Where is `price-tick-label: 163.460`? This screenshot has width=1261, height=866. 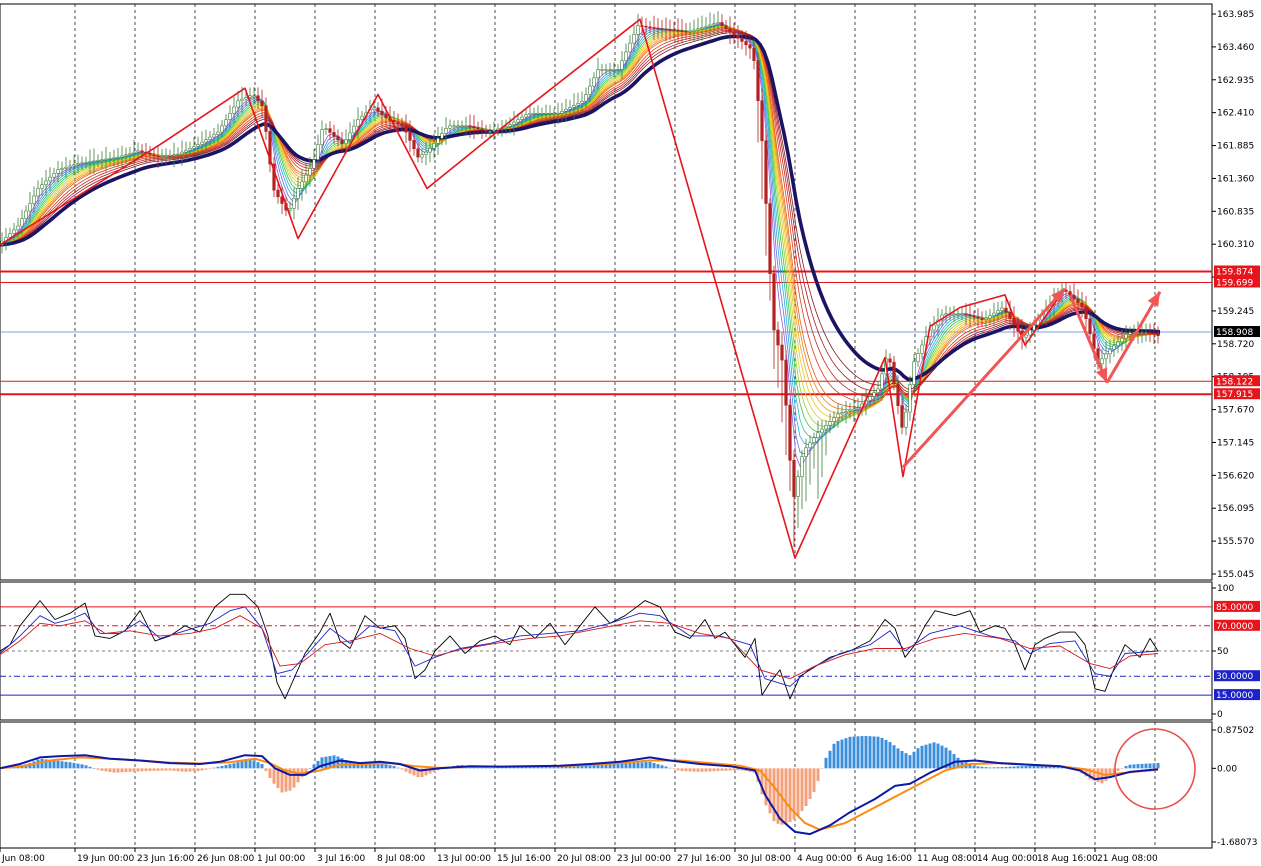 price-tick-label: 163.460 is located at coordinates (1235, 48).